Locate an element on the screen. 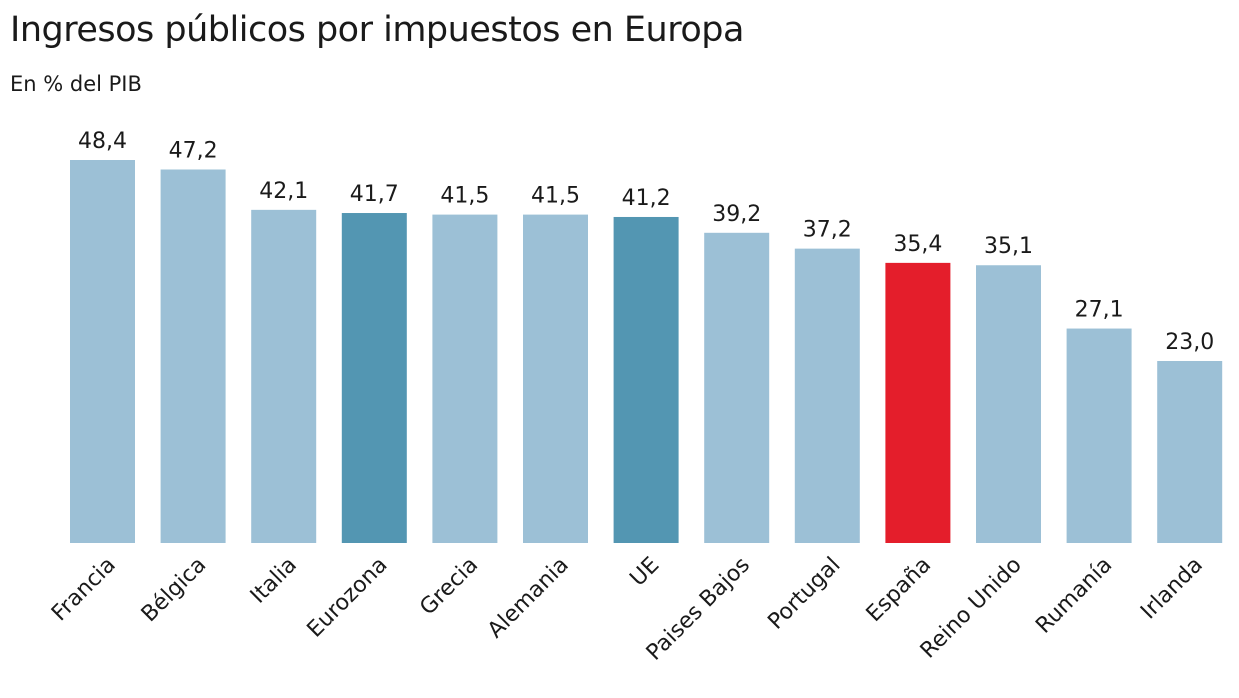  category-label: Rumanía is located at coordinates (1074, 596).